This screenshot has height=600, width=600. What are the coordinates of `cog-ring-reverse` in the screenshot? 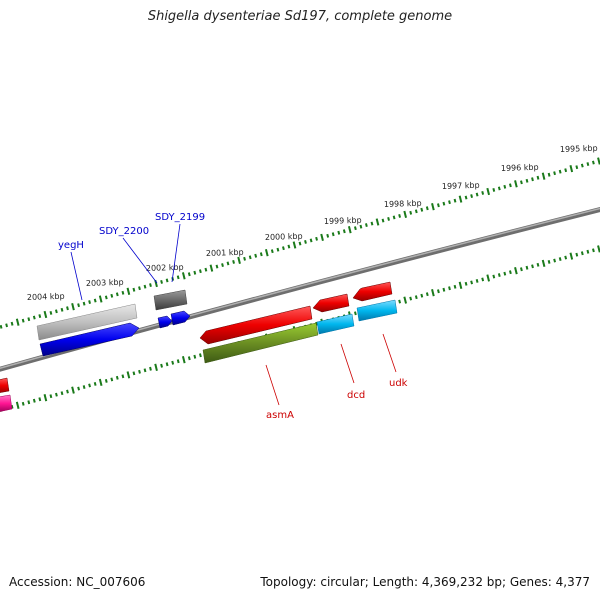 It's located at (199, 355).